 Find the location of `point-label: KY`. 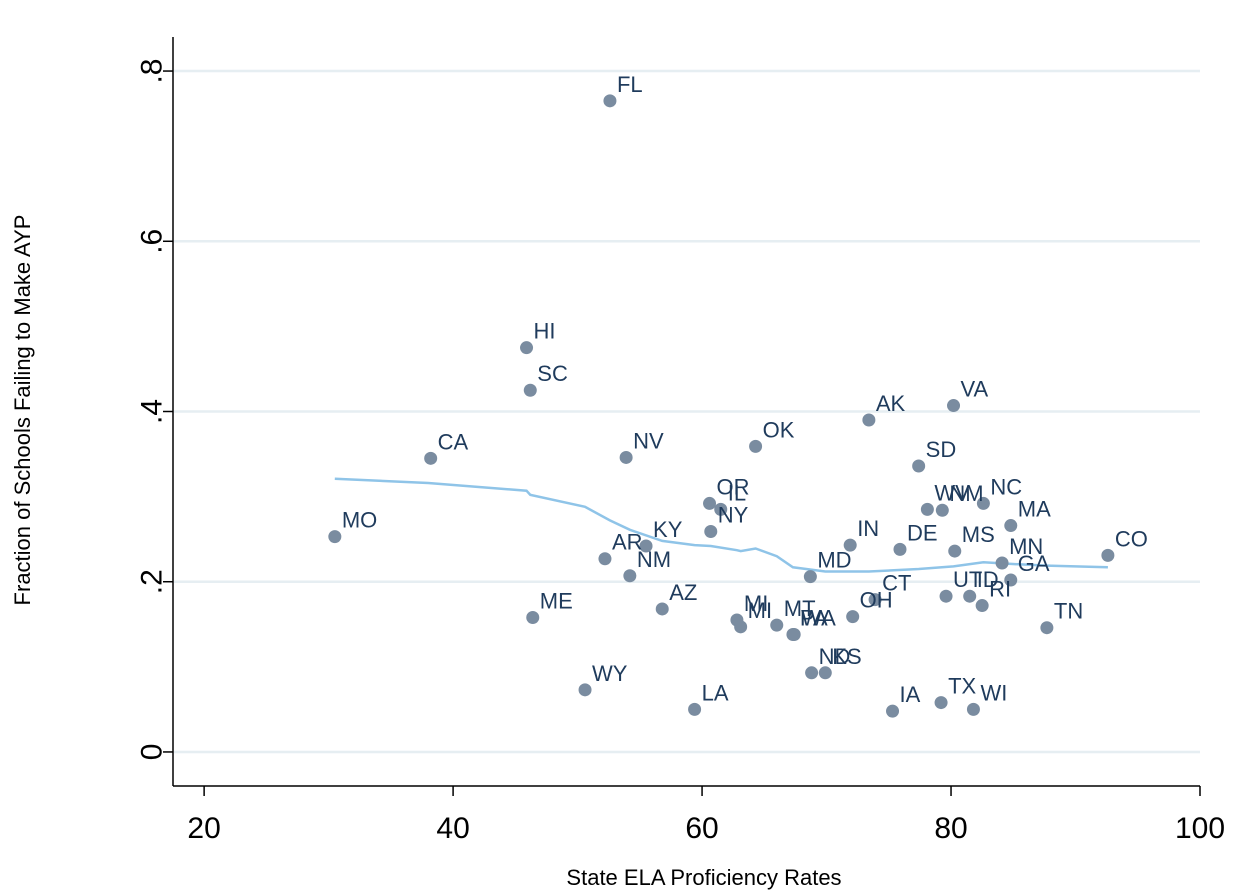

point-label: KY is located at coordinates (668, 529).